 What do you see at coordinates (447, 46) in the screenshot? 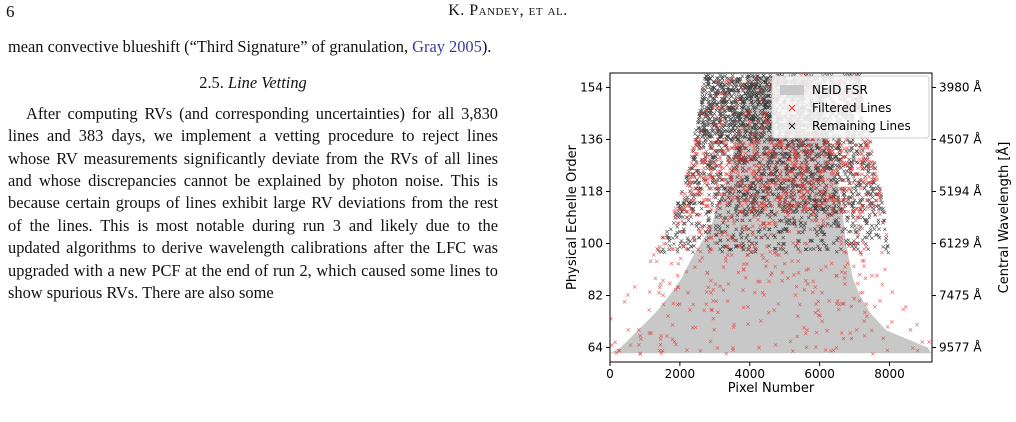
I see `citation-link: Gray 2005` at bounding box center [447, 46].